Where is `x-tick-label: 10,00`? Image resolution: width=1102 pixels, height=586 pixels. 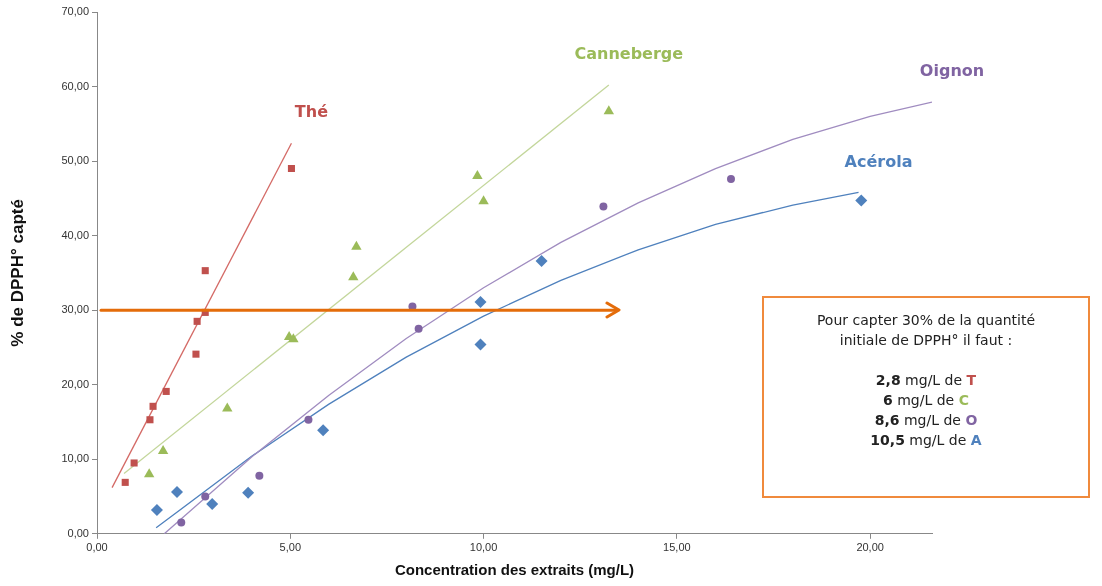
x-tick-label: 10,00 is located at coordinates (483, 547).